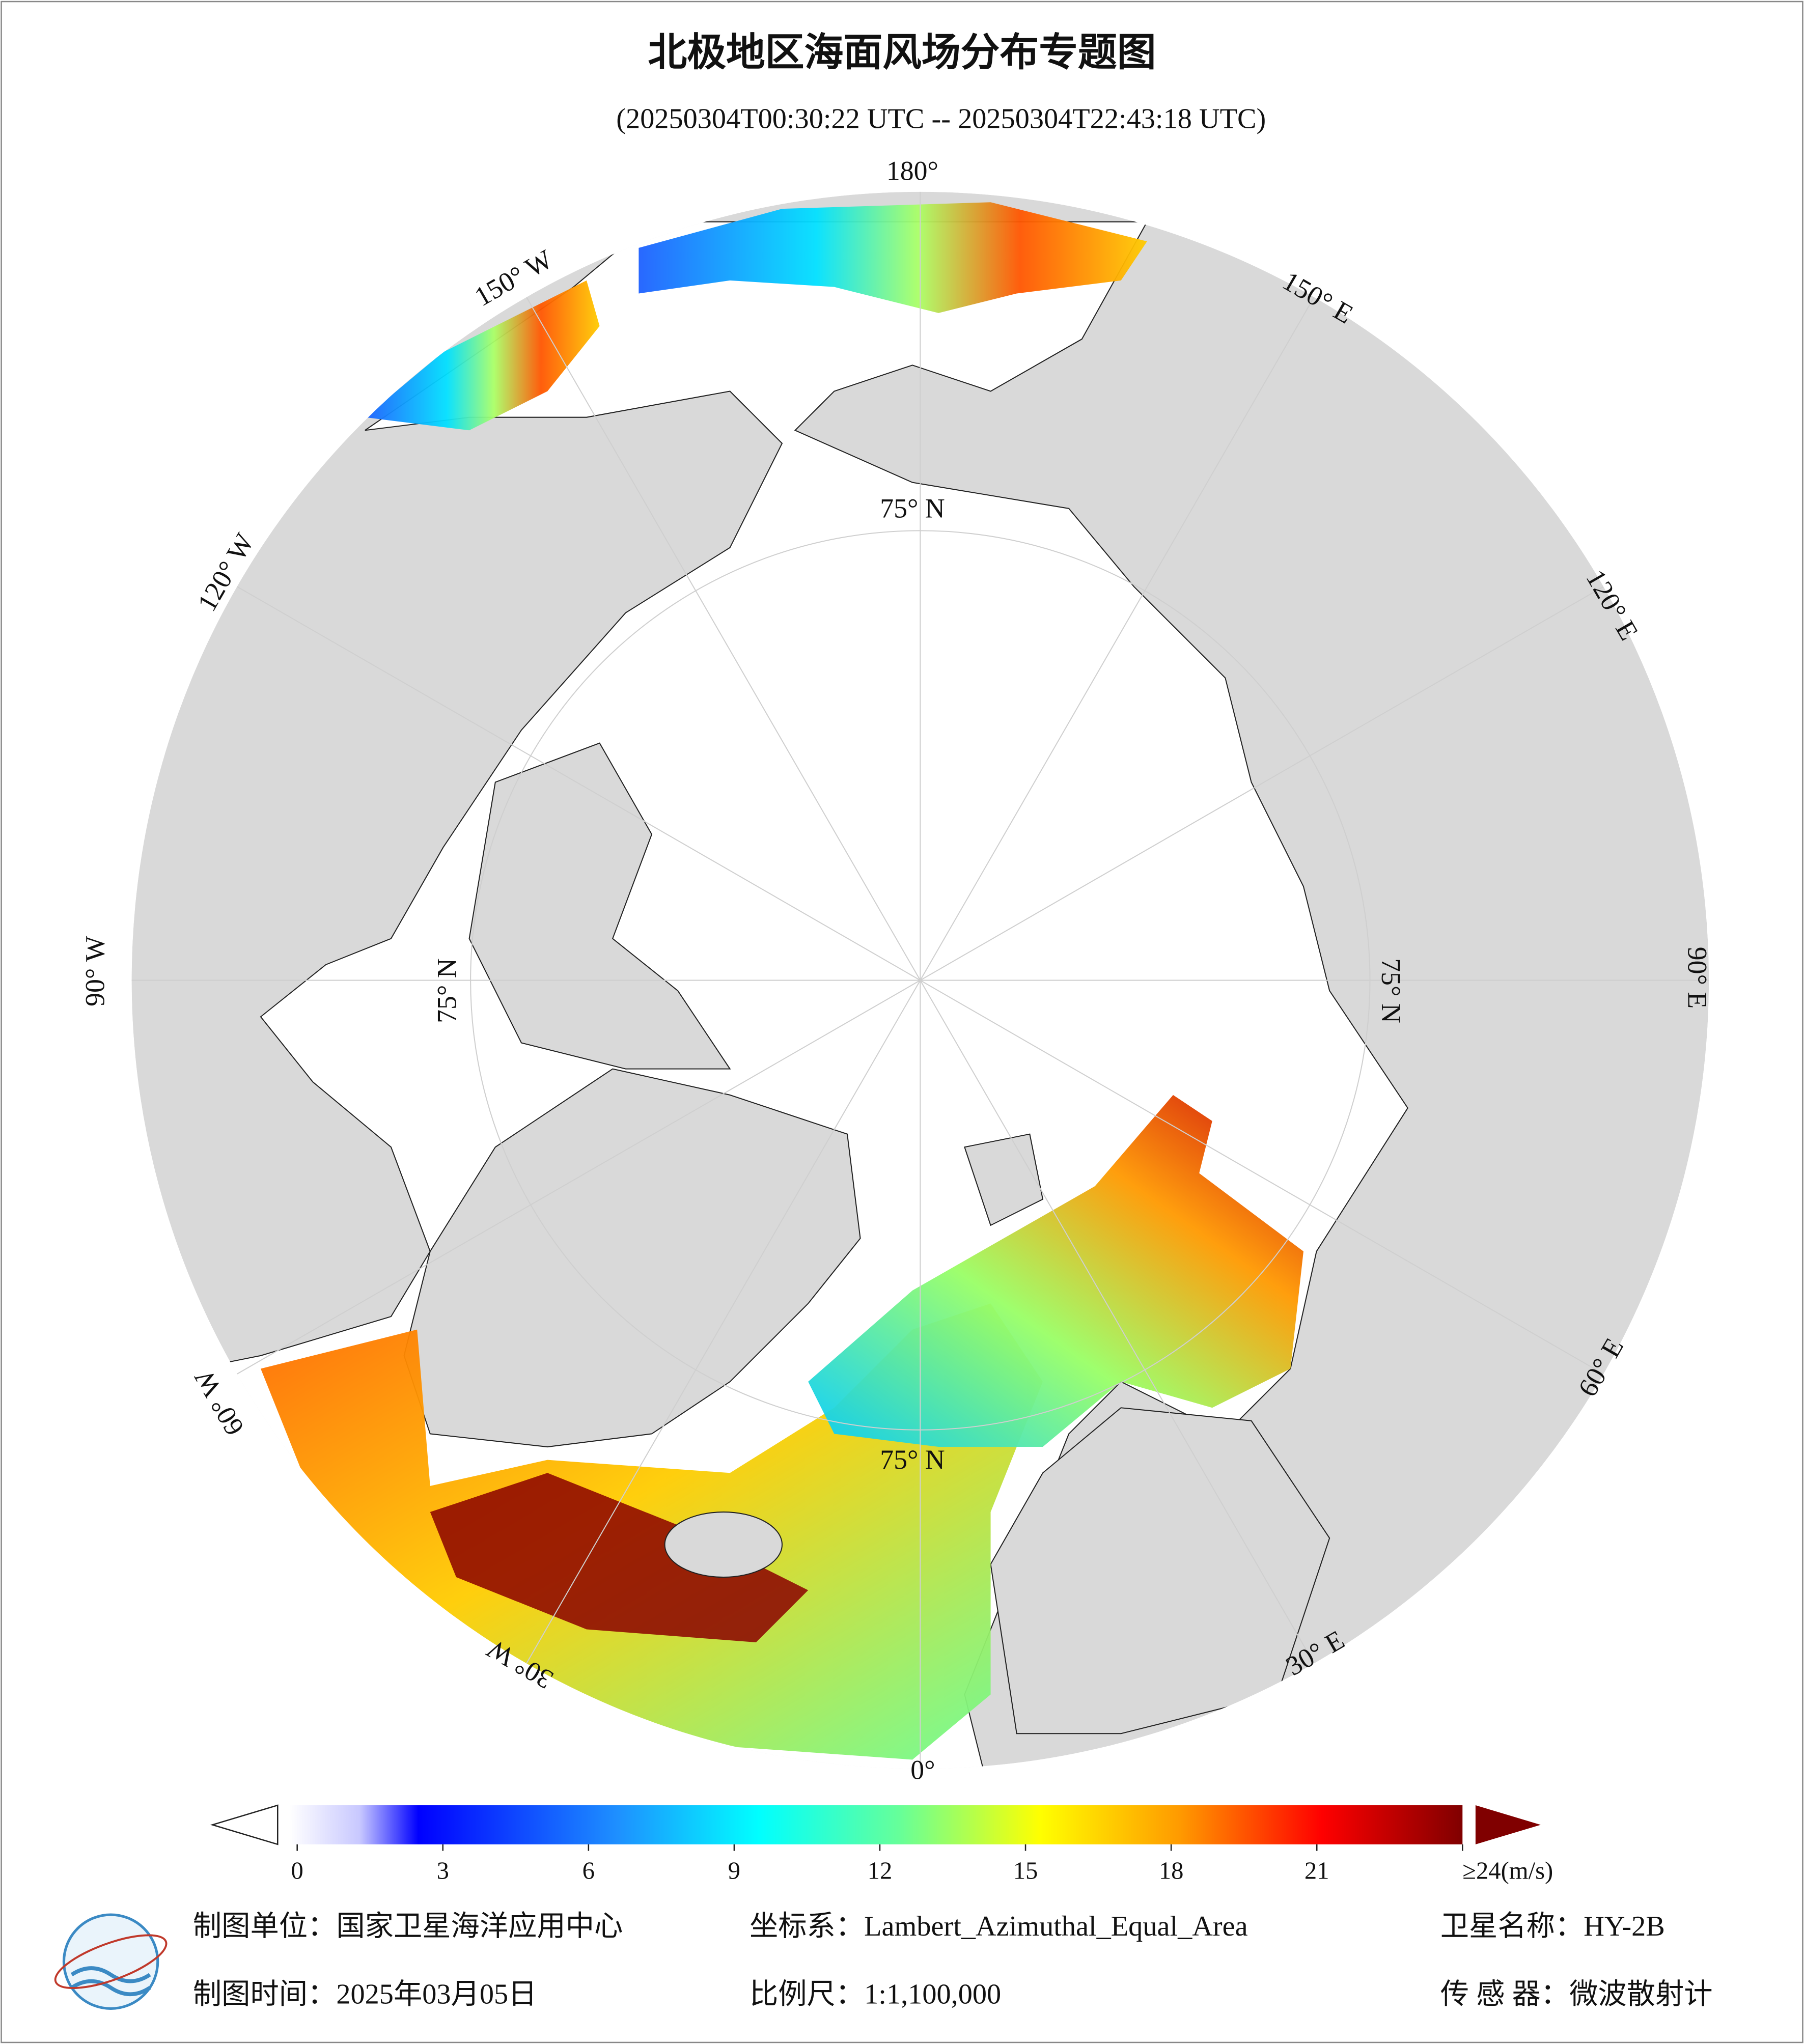 The width and height of the screenshot is (1804, 2044). I want to click on wind-swath-bering, so click(482, 355).